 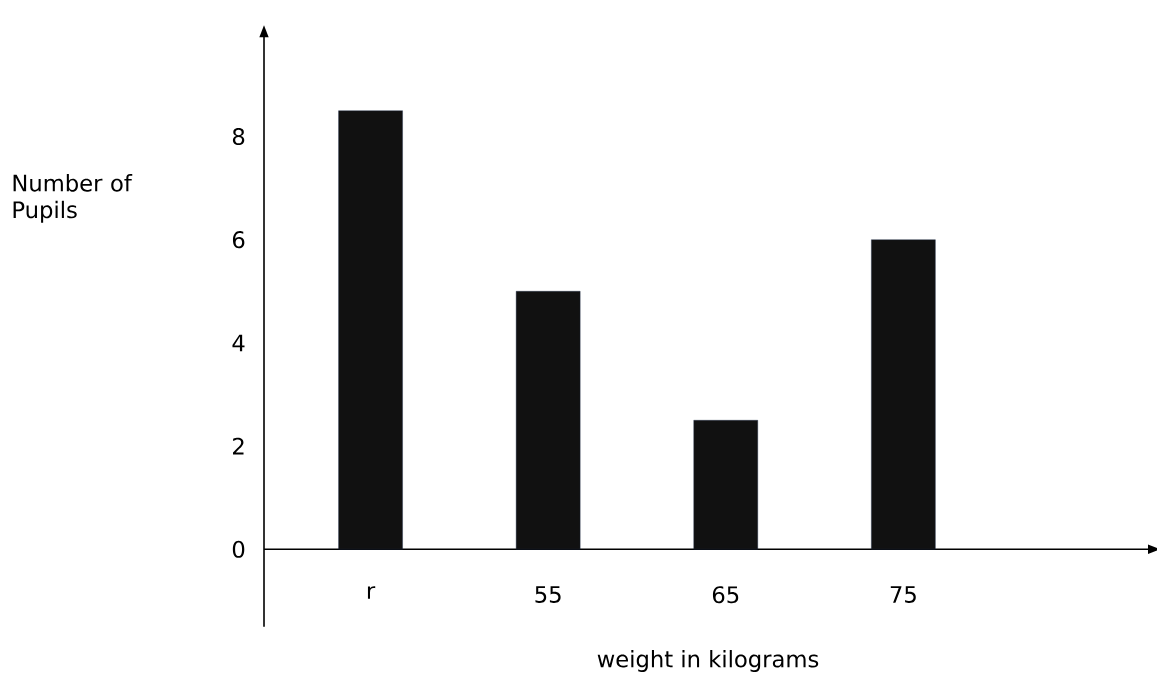 I want to click on y-tick-label: 0, so click(x=238, y=549).